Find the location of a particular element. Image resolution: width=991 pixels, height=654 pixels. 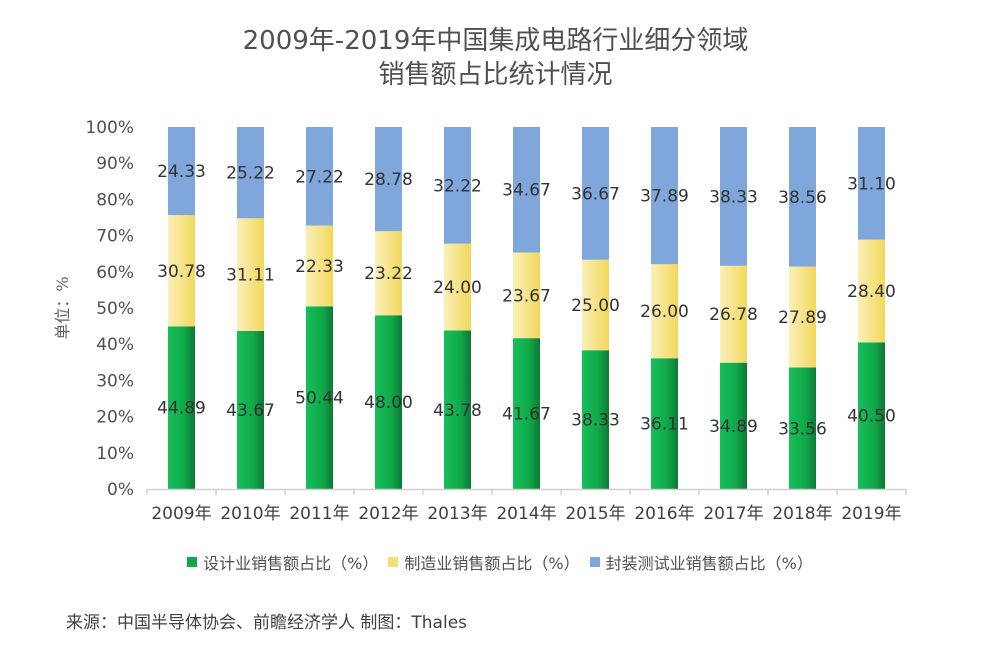

data-label: 43.67 is located at coordinates (250, 411).